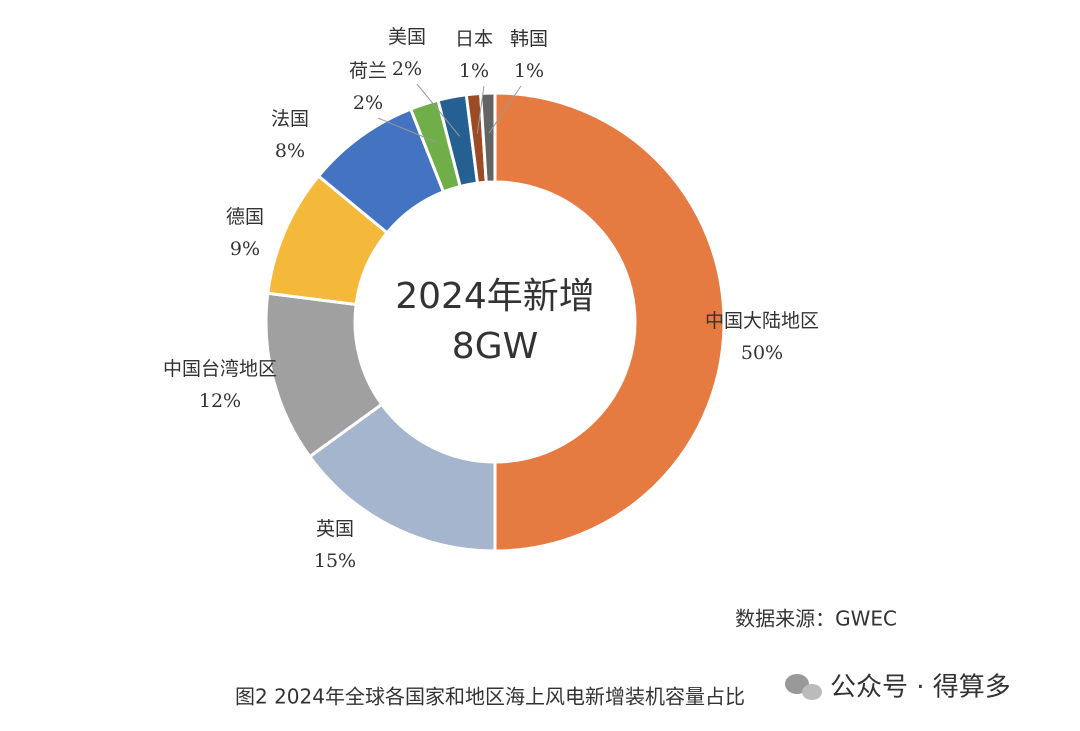 The height and width of the screenshot is (731, 1080). What do you see at coordinates (220, 369) in the screenshot?
I see `slice-label: 中国台湾地区` at bounding box center [220, 369].